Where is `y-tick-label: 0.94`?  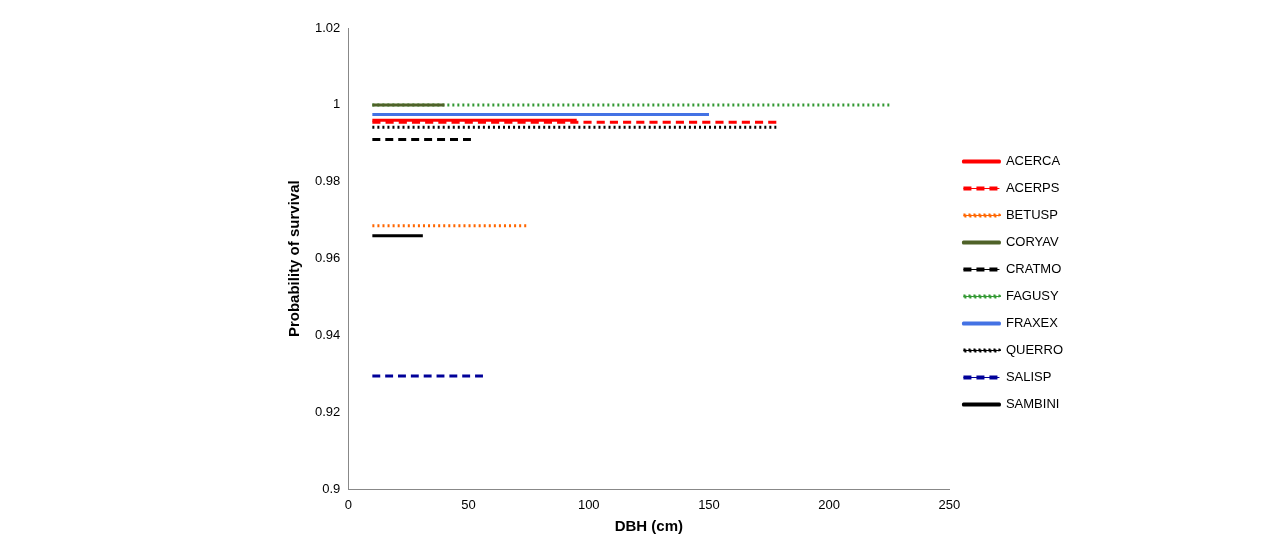
y-tick-label: 0.94 is located at coordinates (327, 335).